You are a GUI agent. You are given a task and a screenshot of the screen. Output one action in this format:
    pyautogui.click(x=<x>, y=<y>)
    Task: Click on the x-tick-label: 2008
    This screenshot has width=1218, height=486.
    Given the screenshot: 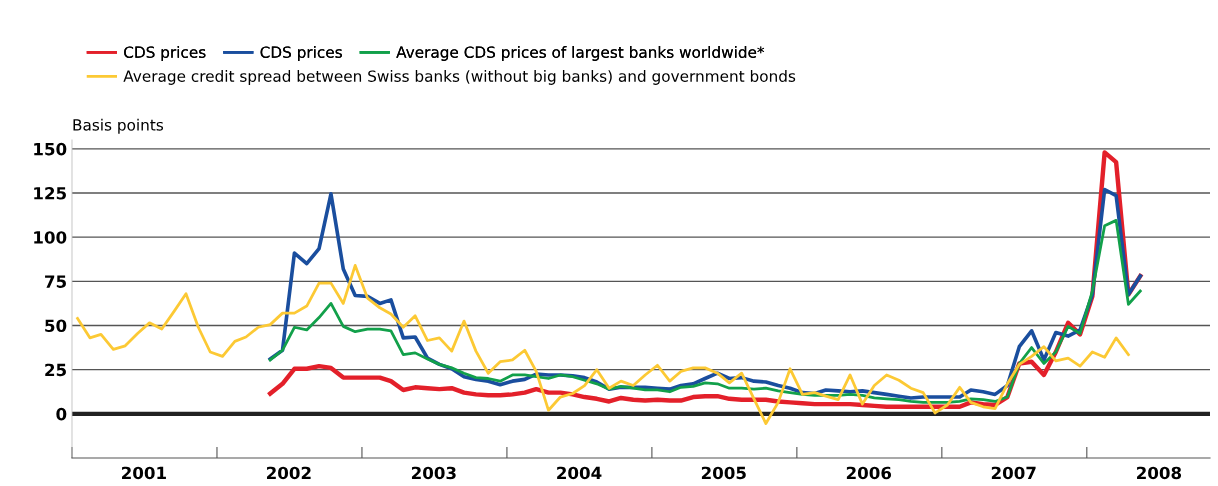 What is the action you would take?
    pyautogui.click(x=1159, y=473)
    